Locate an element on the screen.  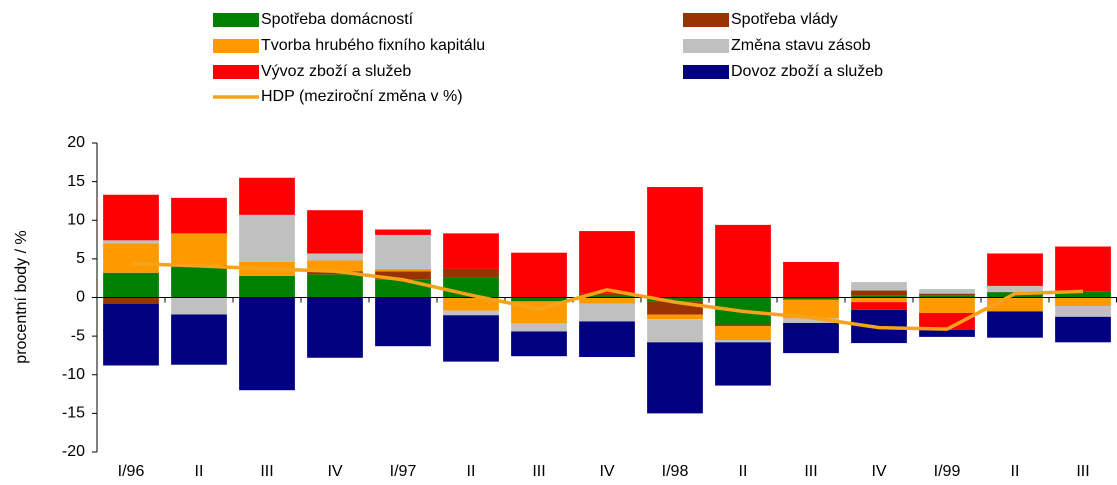
line-series is located at coordinates (607, 296).